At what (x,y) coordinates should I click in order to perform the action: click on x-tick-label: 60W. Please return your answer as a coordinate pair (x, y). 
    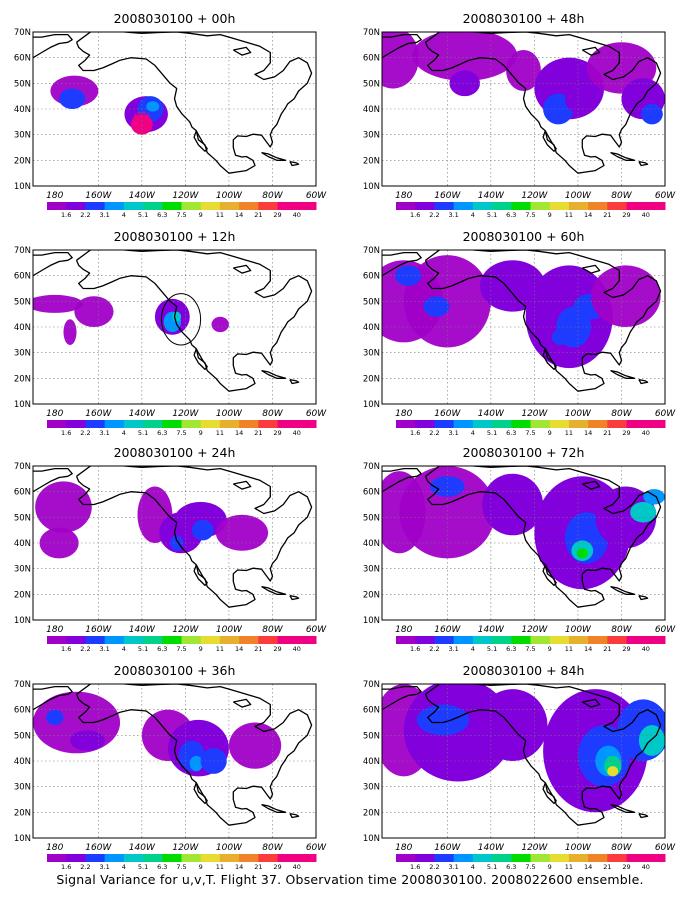
    Looking at the image, I should click on (316, 196).